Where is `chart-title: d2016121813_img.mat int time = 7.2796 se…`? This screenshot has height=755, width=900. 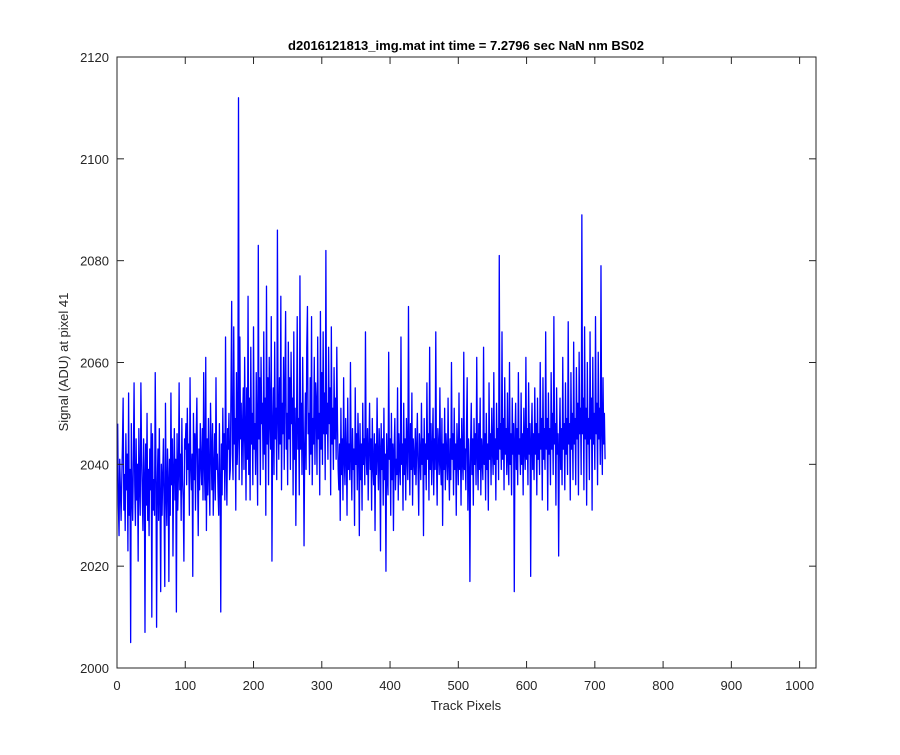
chart-title: d2016121813_img.mat int time = 7.2796 se… is located at coordinates (466, 45).